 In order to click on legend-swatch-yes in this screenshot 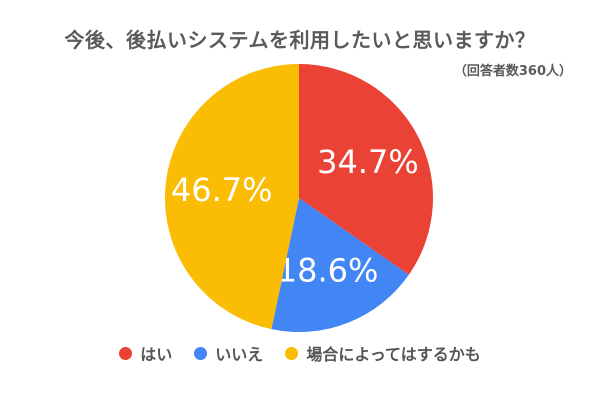, I will do `click(126, 353)`.